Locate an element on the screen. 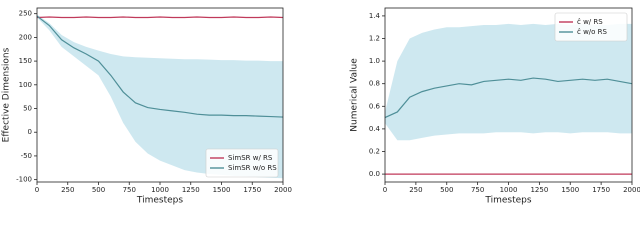 The height and width of the screenshot is (240, 640). y-tick-label: 1.2 is located at coordinates (374, 39).